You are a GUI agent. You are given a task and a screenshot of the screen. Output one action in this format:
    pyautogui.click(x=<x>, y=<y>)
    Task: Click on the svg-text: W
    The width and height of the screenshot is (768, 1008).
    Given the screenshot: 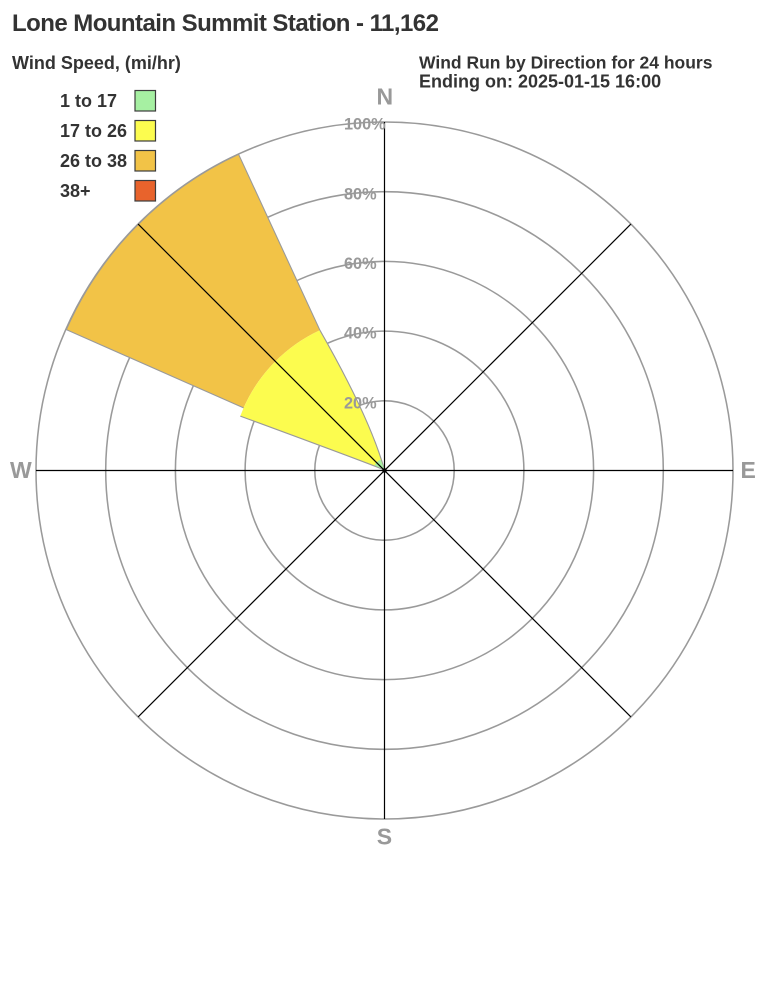 What is the action you would take?
    pyautogui.click(x=21, y=470)
    